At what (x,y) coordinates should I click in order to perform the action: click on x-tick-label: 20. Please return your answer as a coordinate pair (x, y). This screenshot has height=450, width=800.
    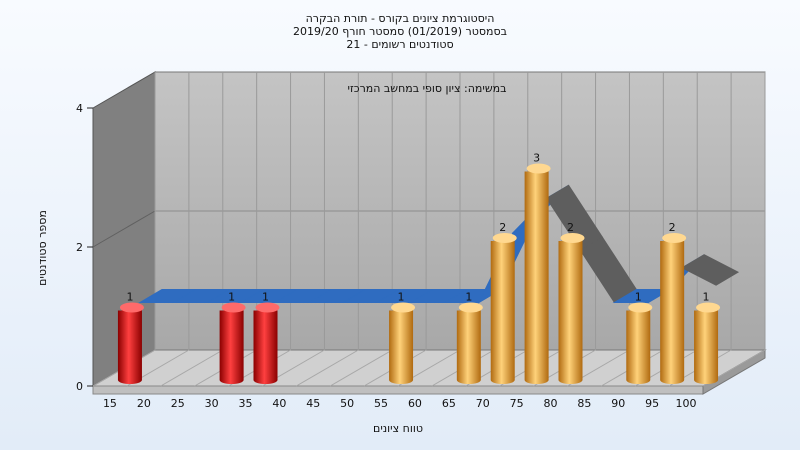
    Looking at the image, I should click on (144, 403).